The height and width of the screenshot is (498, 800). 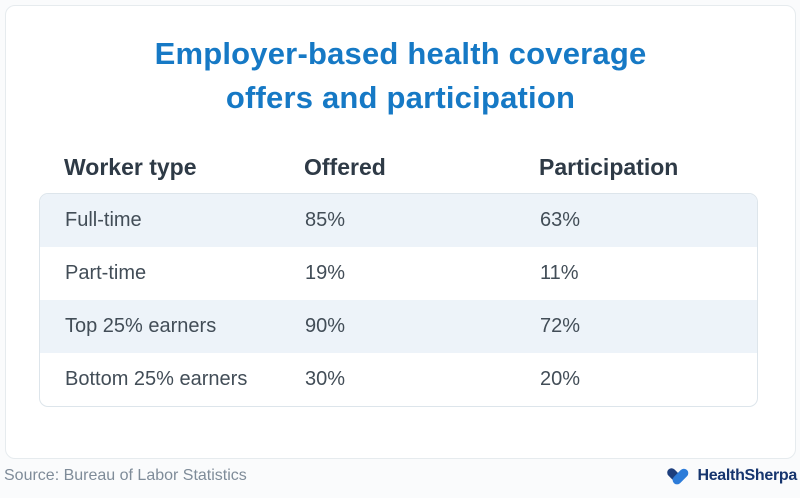 I want to click on participation-cell: 11%, so click(x=559, y=273).